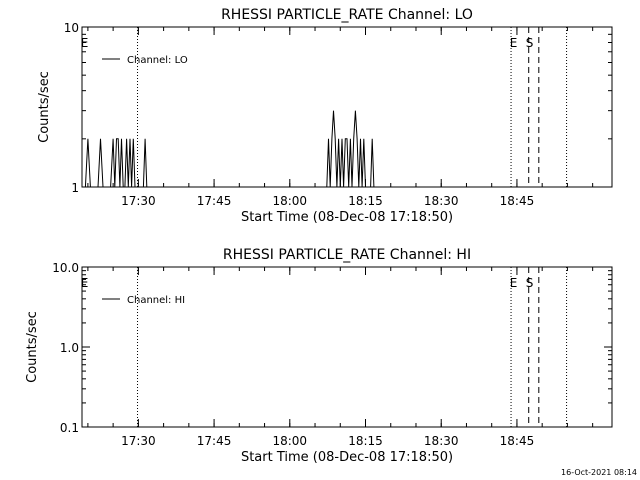 Image resolution: width=640 pixels, height=480 pixels. I want to click on chart-title: RHESSI PARTICLE_RATE Channel: LO, so click(347, 15).